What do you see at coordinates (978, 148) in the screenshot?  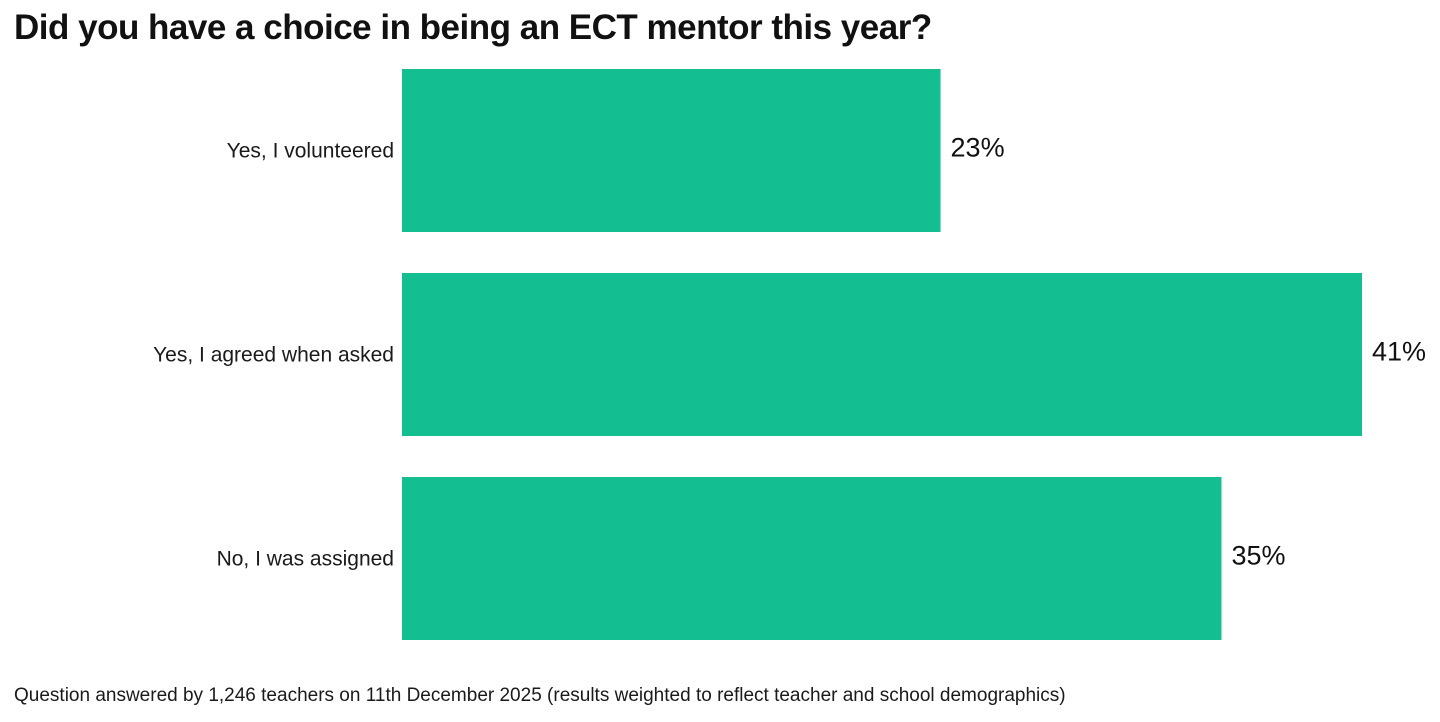 I see `value-label-1: 23%` at bounding box center [978, 148].